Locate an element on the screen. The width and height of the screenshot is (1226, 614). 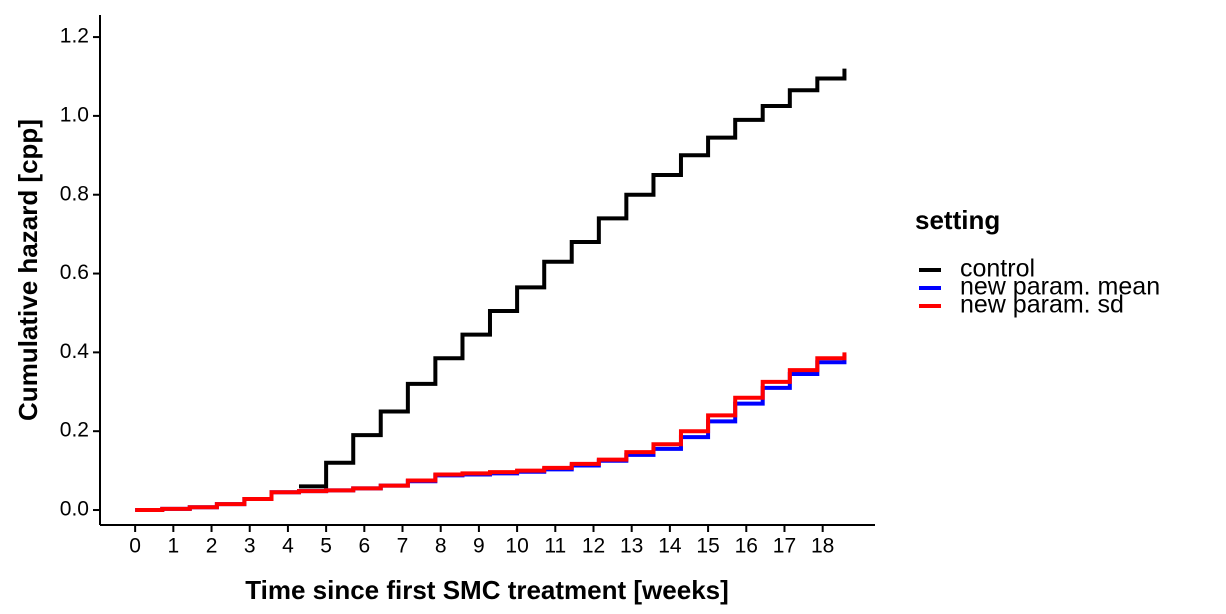
x-tick-label: 13 is located at coordinates (631, 546).